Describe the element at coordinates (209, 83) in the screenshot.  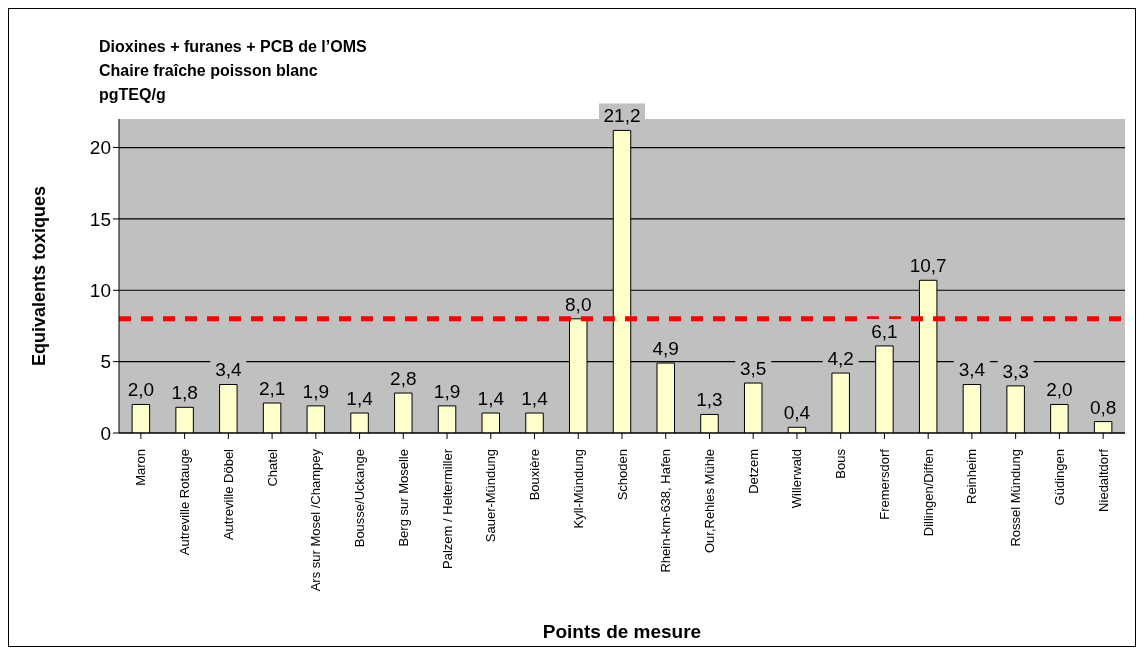
I see `chart-subtitle: Chaire fraîche poisson blanc pgTEQ/g` at that location.